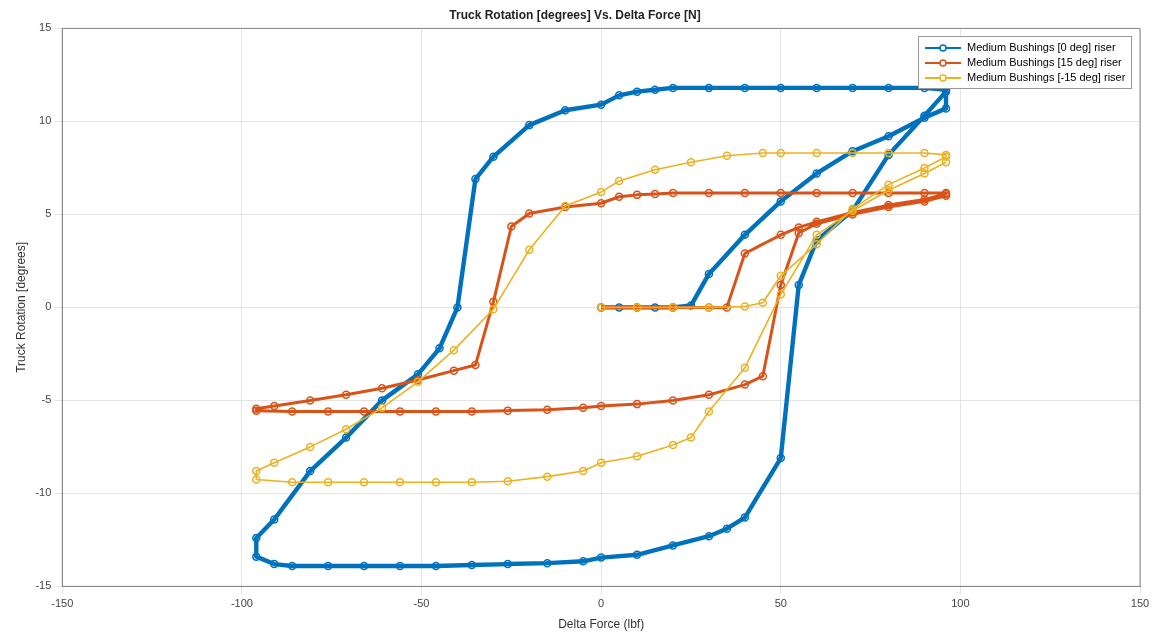 Image resolution: width=1154 pixels, height=640 pixels. I want to click on x-tick-label: -150, so click(62, 603).